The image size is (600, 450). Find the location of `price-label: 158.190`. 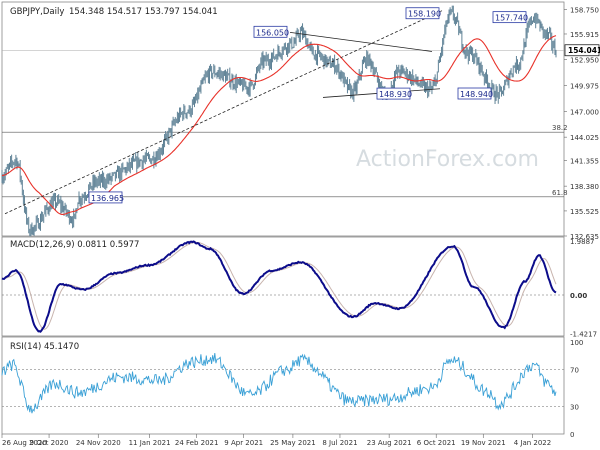

price-label: 158.190 is located at coordinates (424, 14).